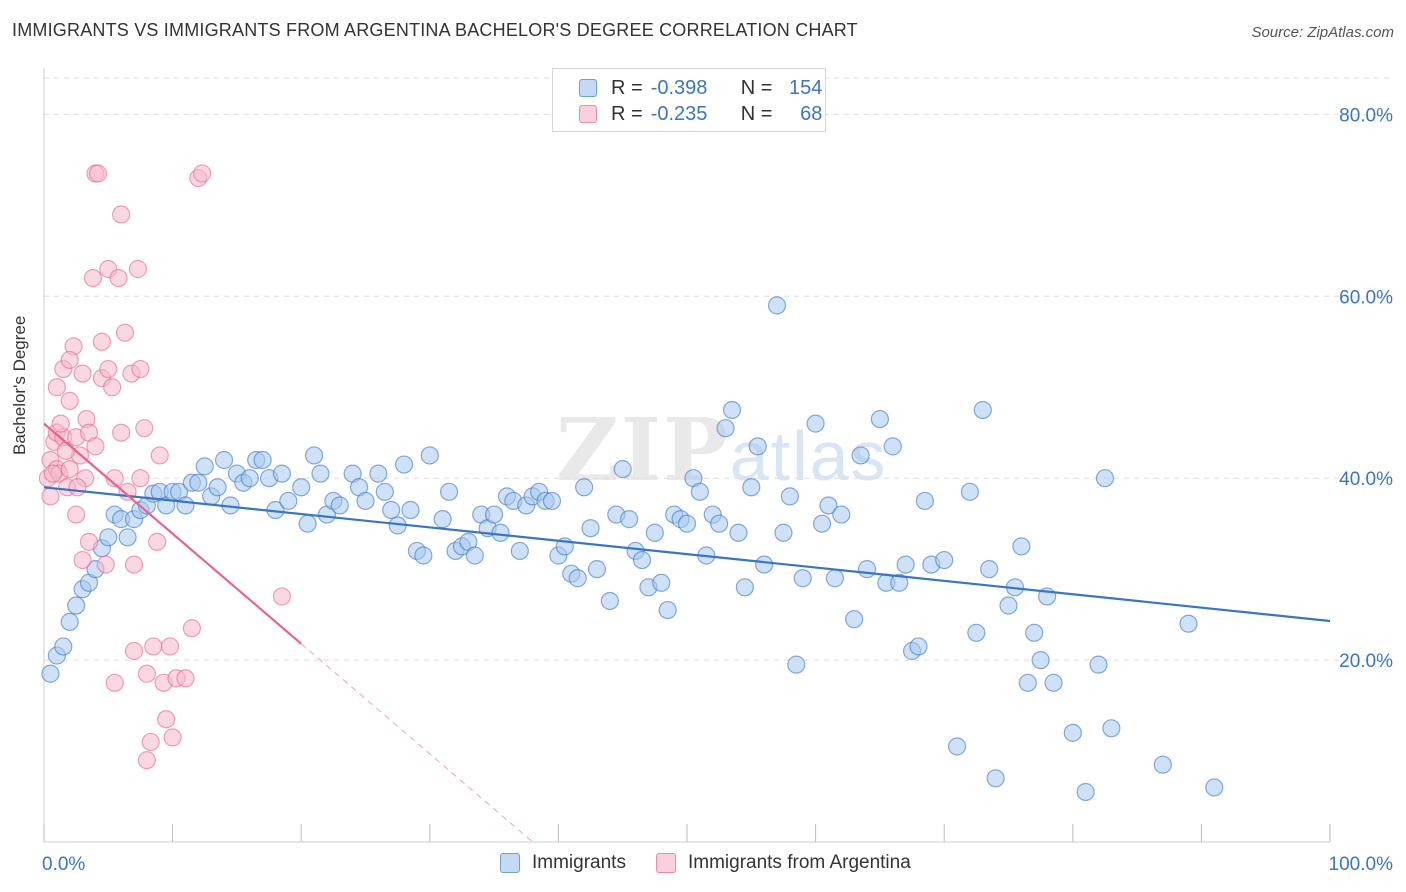 The height and width of the screenshot is (892, 1406). What do you see at coordinates (1366, 661) in the screenshot?
I see `y-tick-label: 20.0%` at bounding box center [1366, 661].